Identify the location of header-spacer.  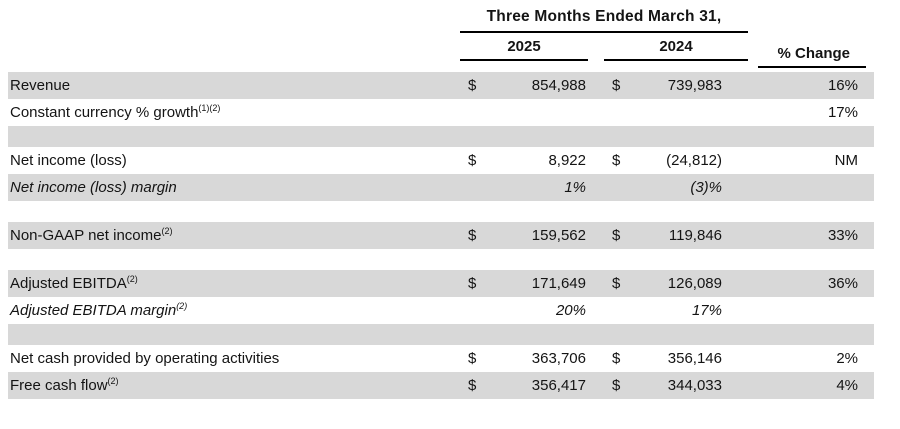
(234, 49).